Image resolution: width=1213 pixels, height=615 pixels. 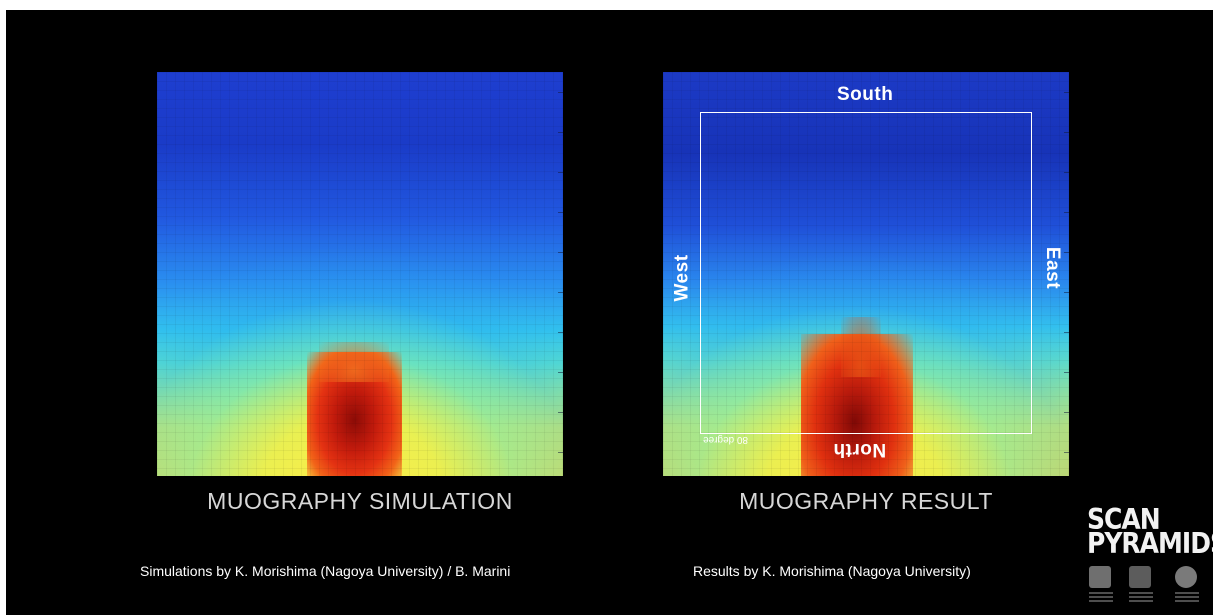 I want to click on result-caption: MUOGRAPHY RESULT, so click(x=866, y=501).